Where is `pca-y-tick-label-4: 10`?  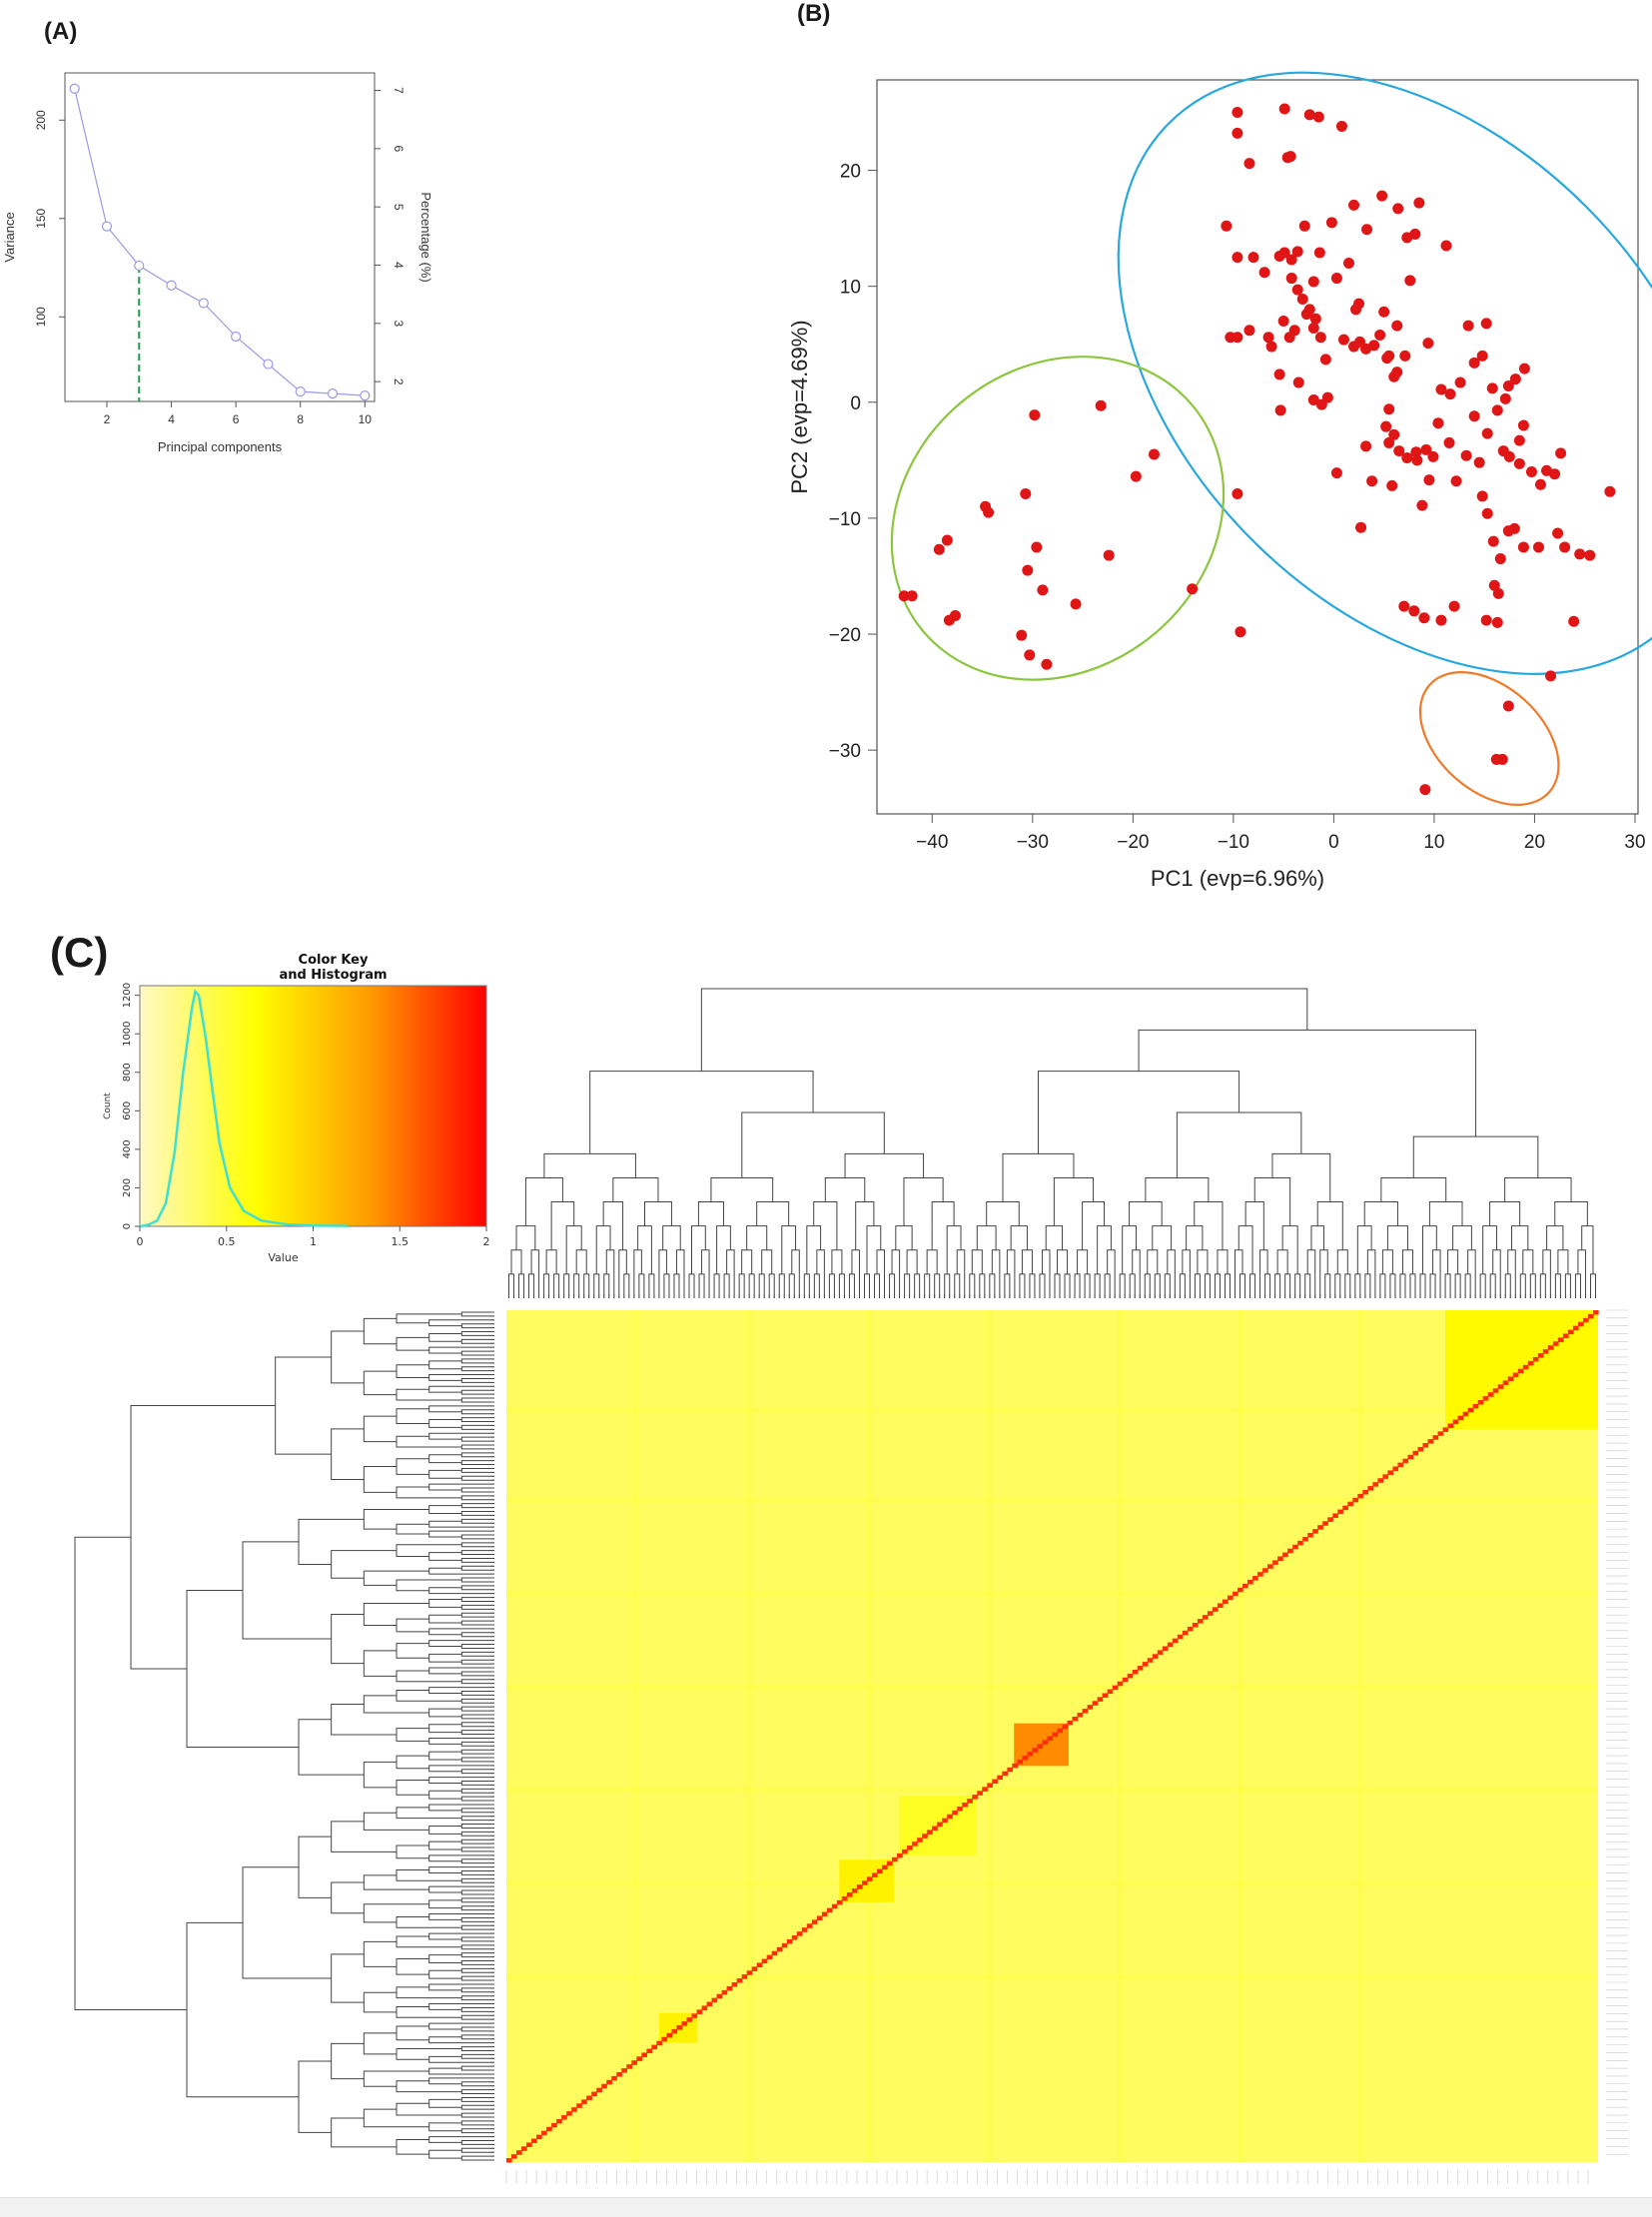 pca-y-tick-label-4: 10 is located at coordinates (850, 289).